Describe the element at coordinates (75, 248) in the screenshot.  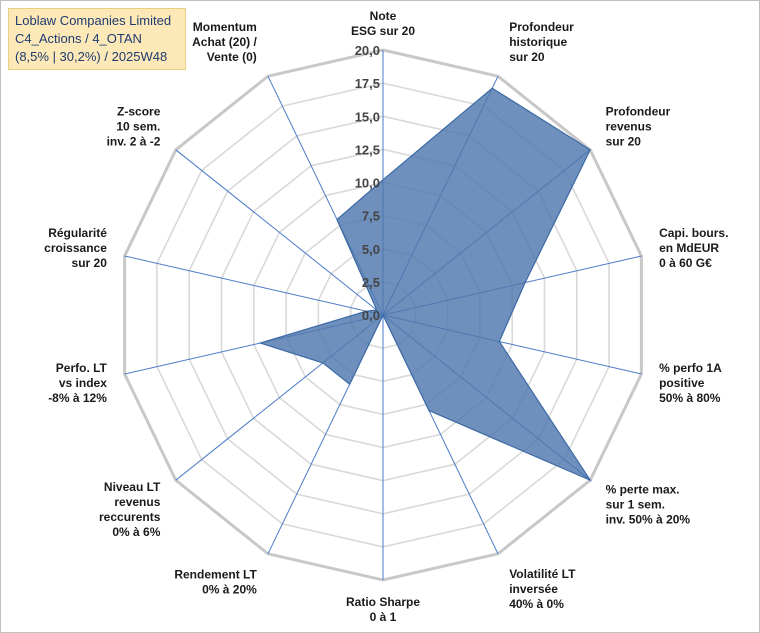
I see `axis-label: Régularité croissance sur 20` at that location.